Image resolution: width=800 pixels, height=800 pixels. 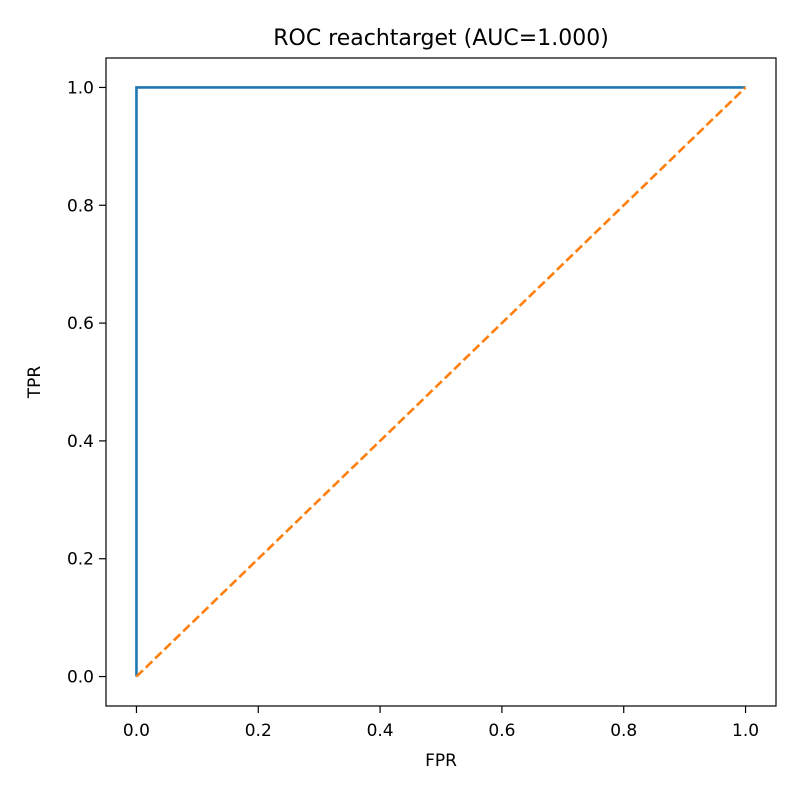 I want to click on x-tick-label: 0.8, so click(x=623, y=731).